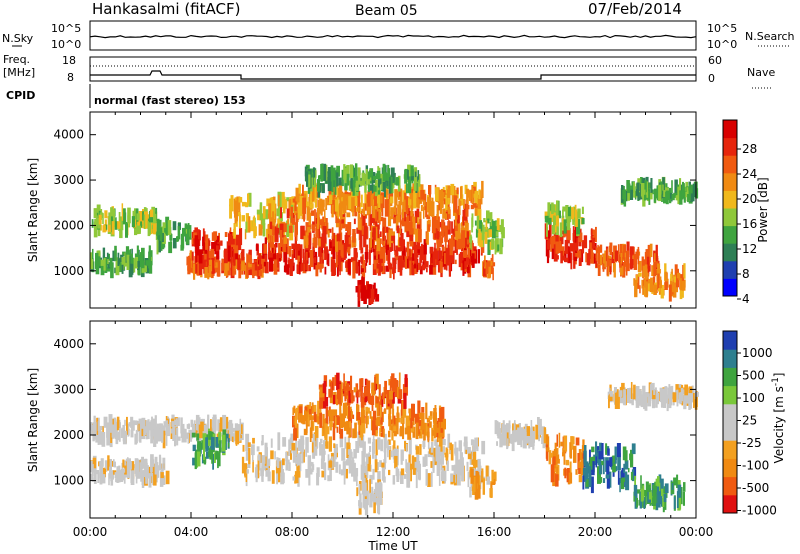 This screenshot has width=800, height=554. I want to click on power-colorbar-cell, so click(730, 181).